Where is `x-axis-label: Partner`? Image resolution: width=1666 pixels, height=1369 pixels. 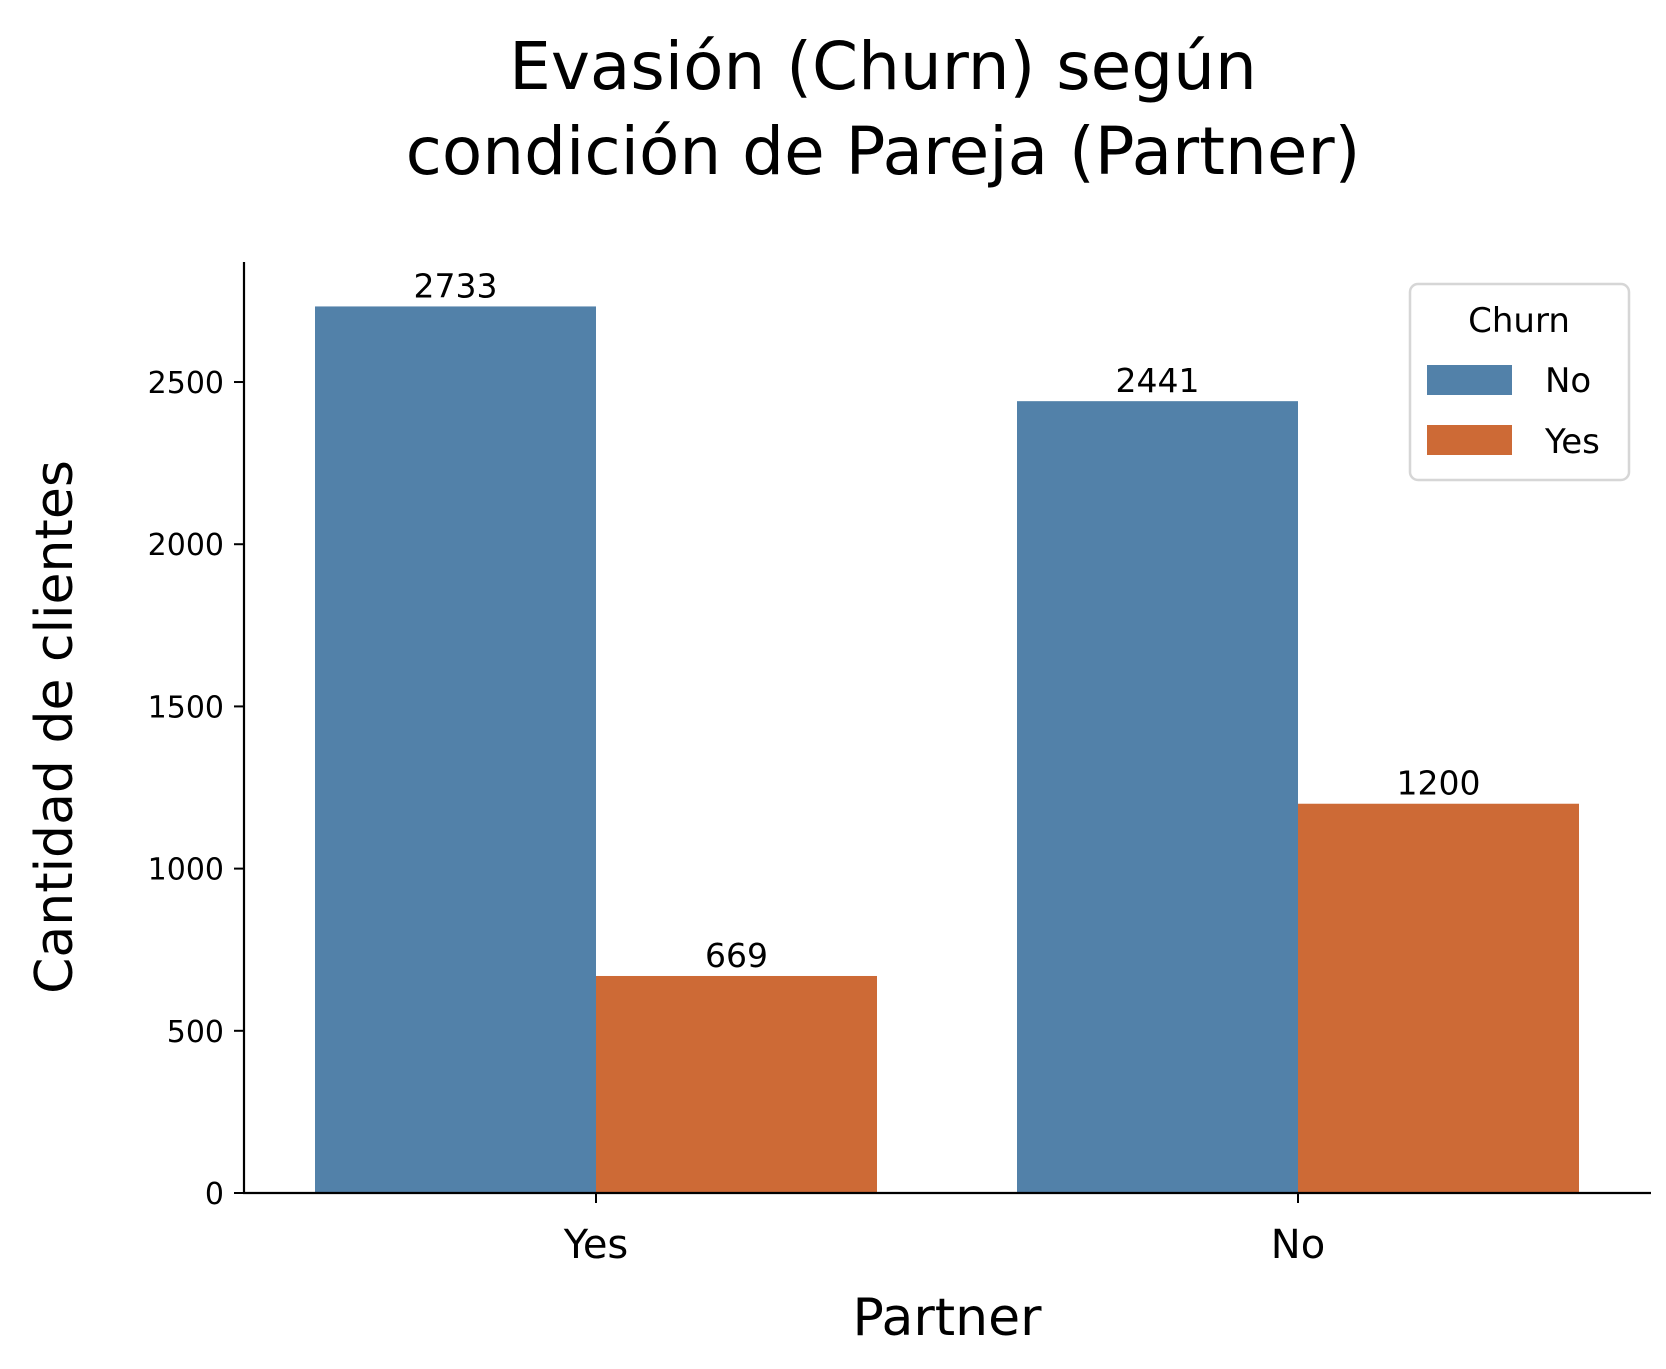 x-axis-label: Partner is located at coordinates (948, 1318).